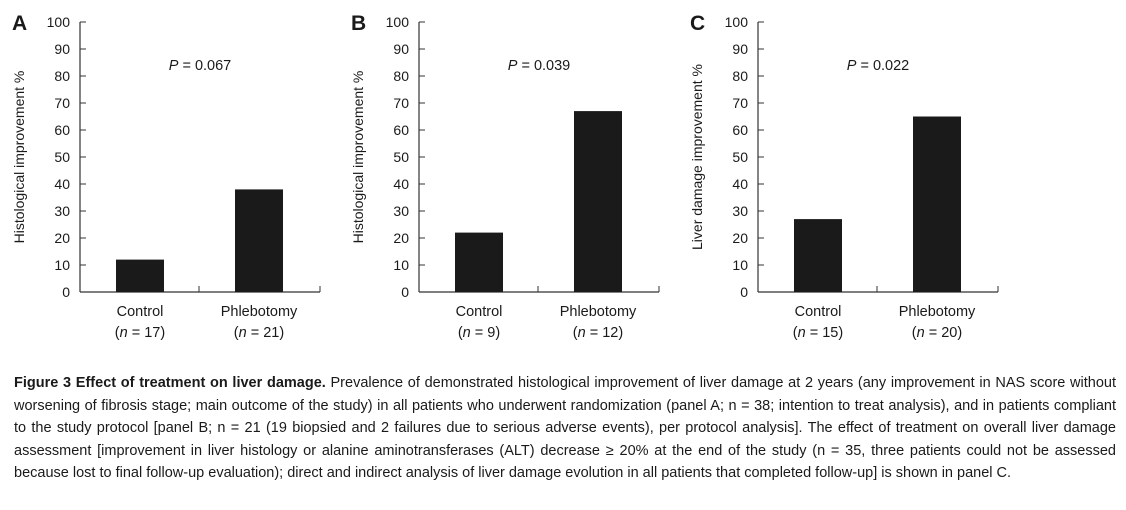  Describe the element at coordinates (479, 333) in the screenshot. I see `category-n-label: (n = 9)` at that location.